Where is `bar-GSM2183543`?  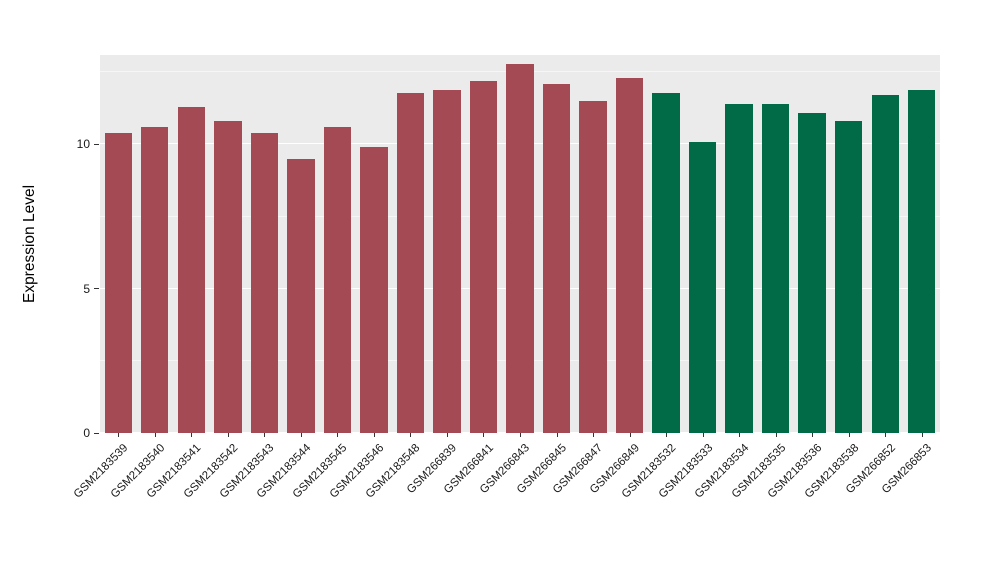
bar-GSM2183543 is located at coordinates (264, 282).